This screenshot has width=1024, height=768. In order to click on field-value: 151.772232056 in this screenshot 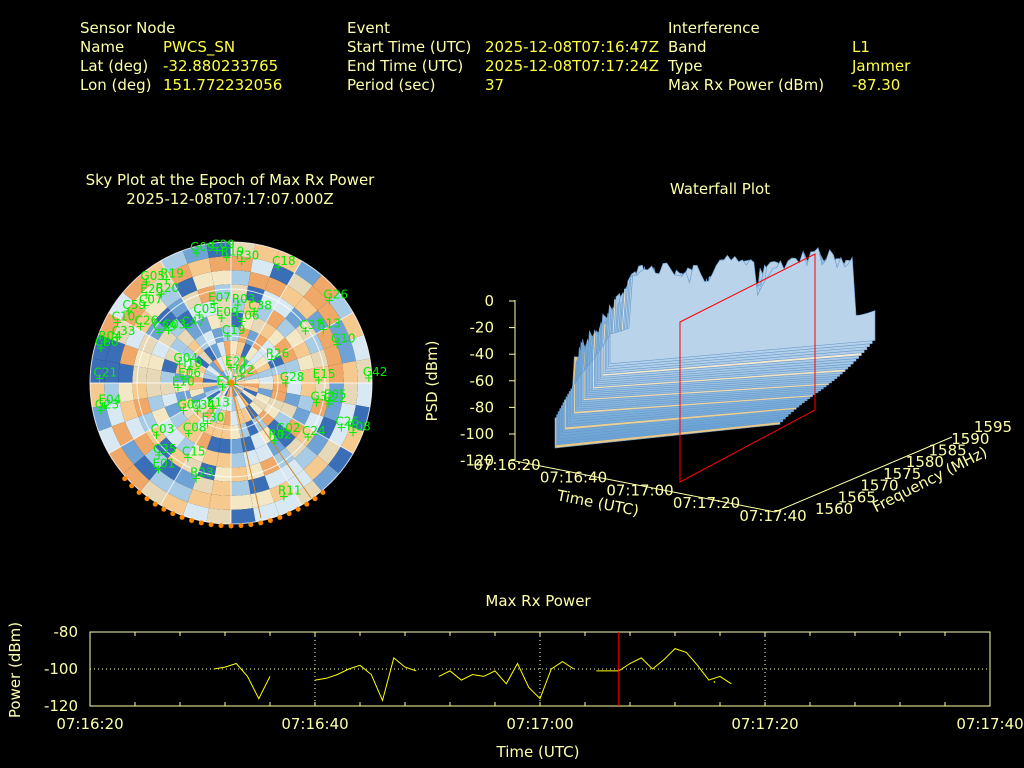, I will do `click(223, 85)`.